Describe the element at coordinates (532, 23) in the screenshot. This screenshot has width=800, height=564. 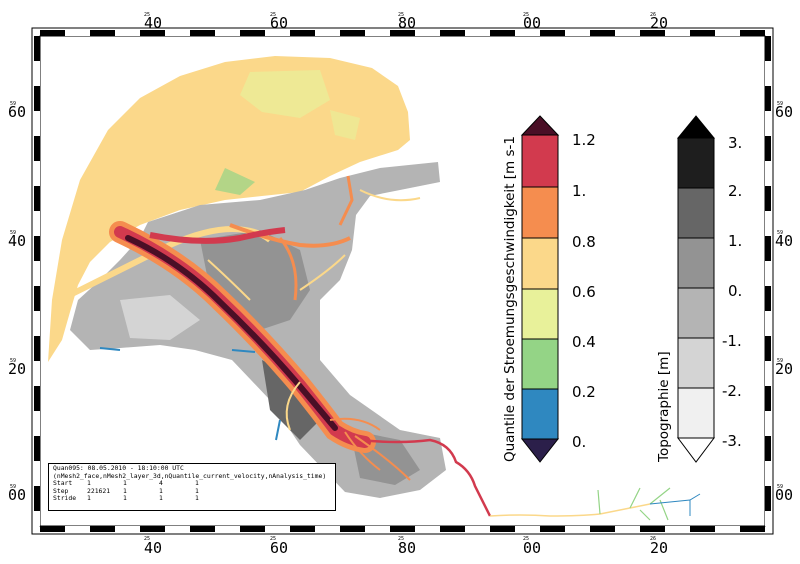
I see `top-tick-label: 00` at that location.